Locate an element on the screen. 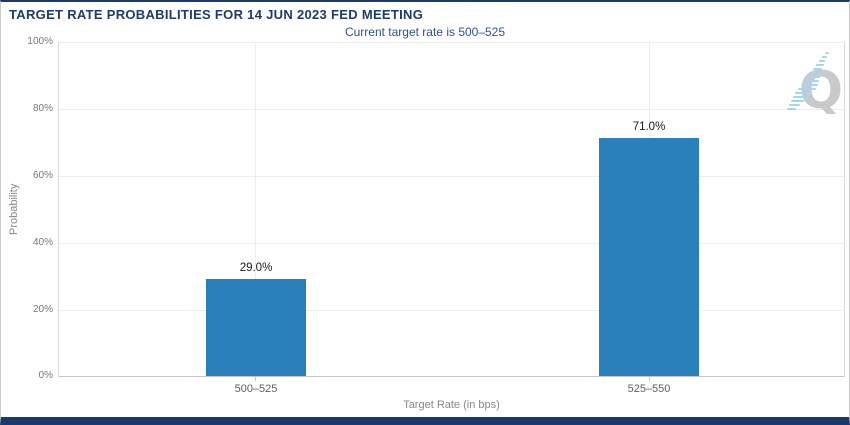  x-tick-label-1: 500–525 is located at coordinates (256, 389).